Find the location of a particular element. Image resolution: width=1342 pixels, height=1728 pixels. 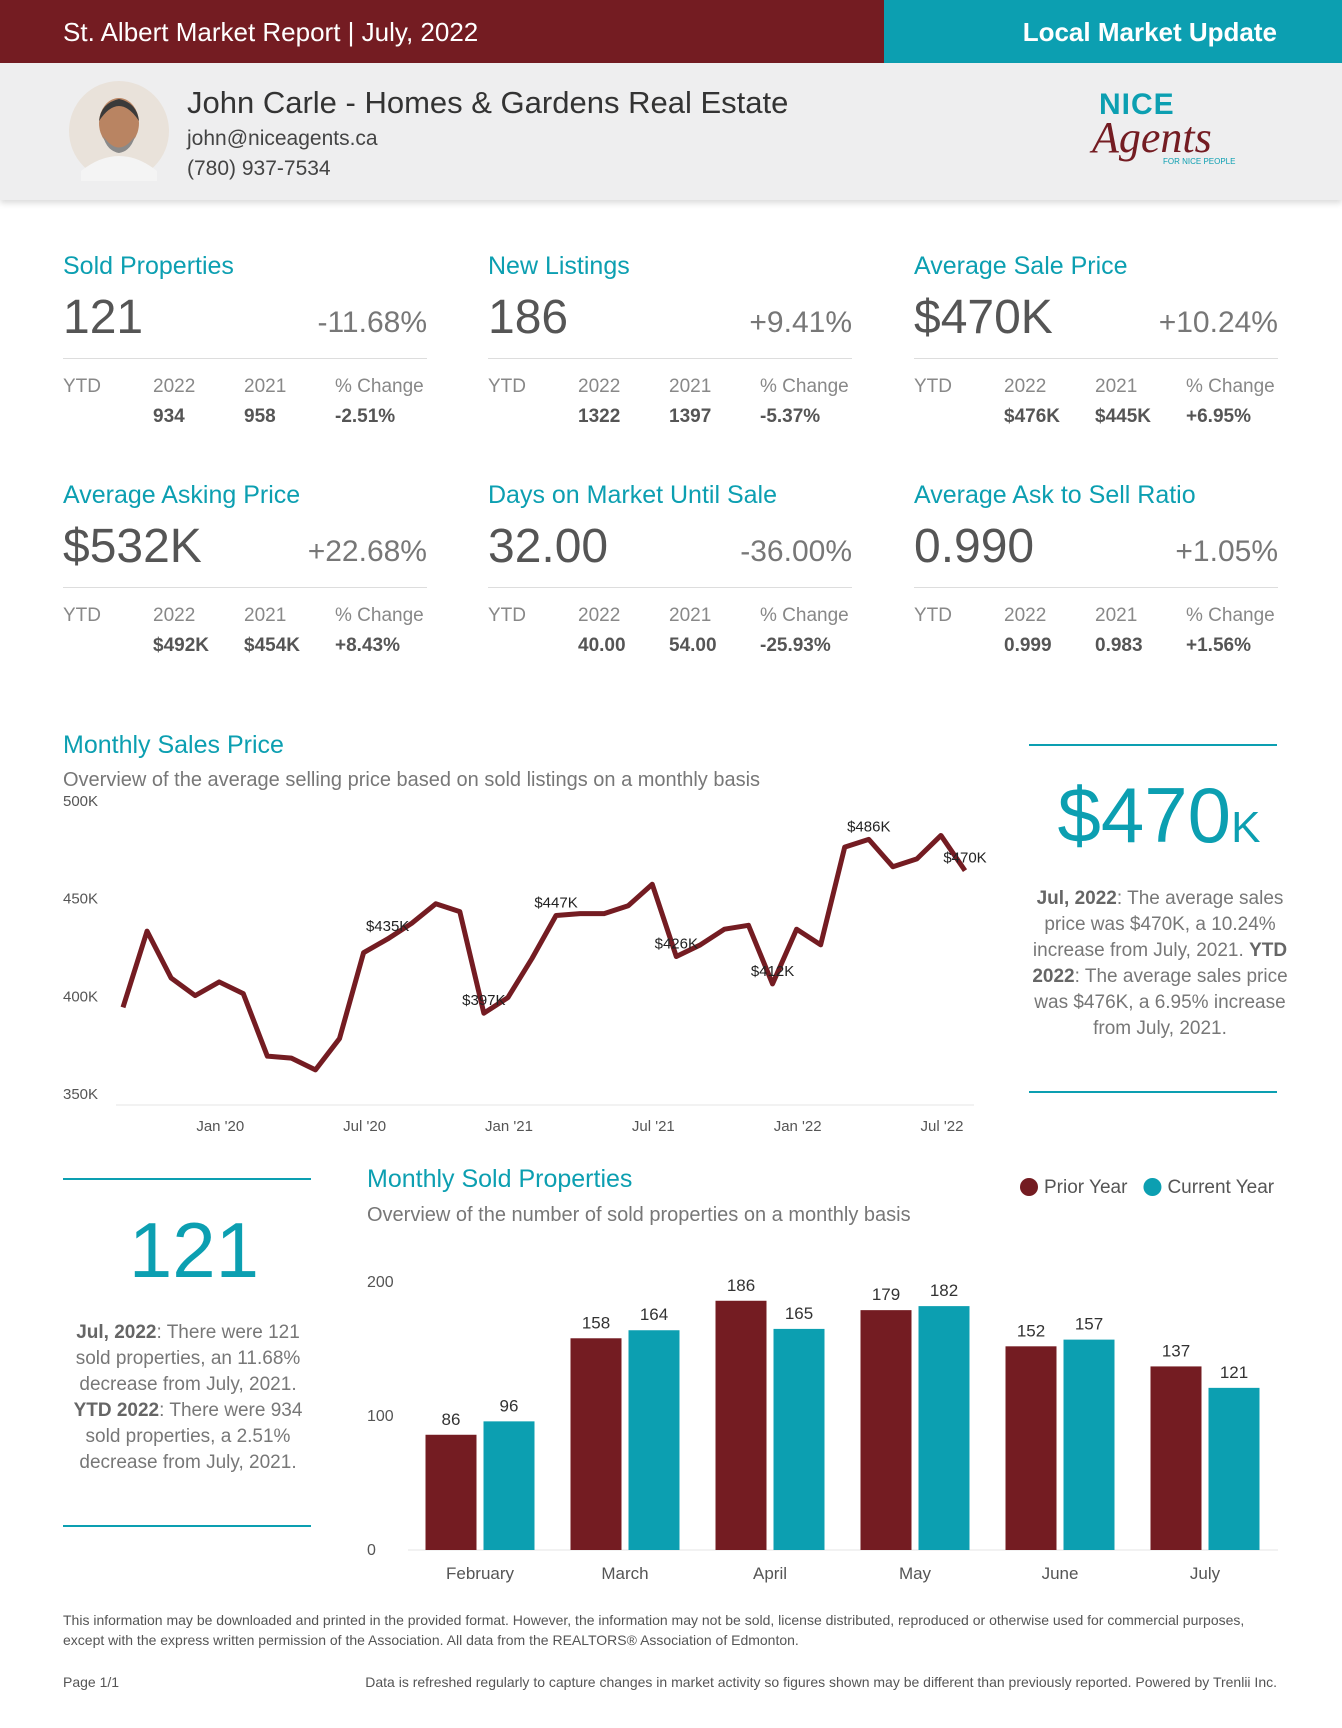

x-tick-label: Jul '22 is located at coordinates (942, 1126).